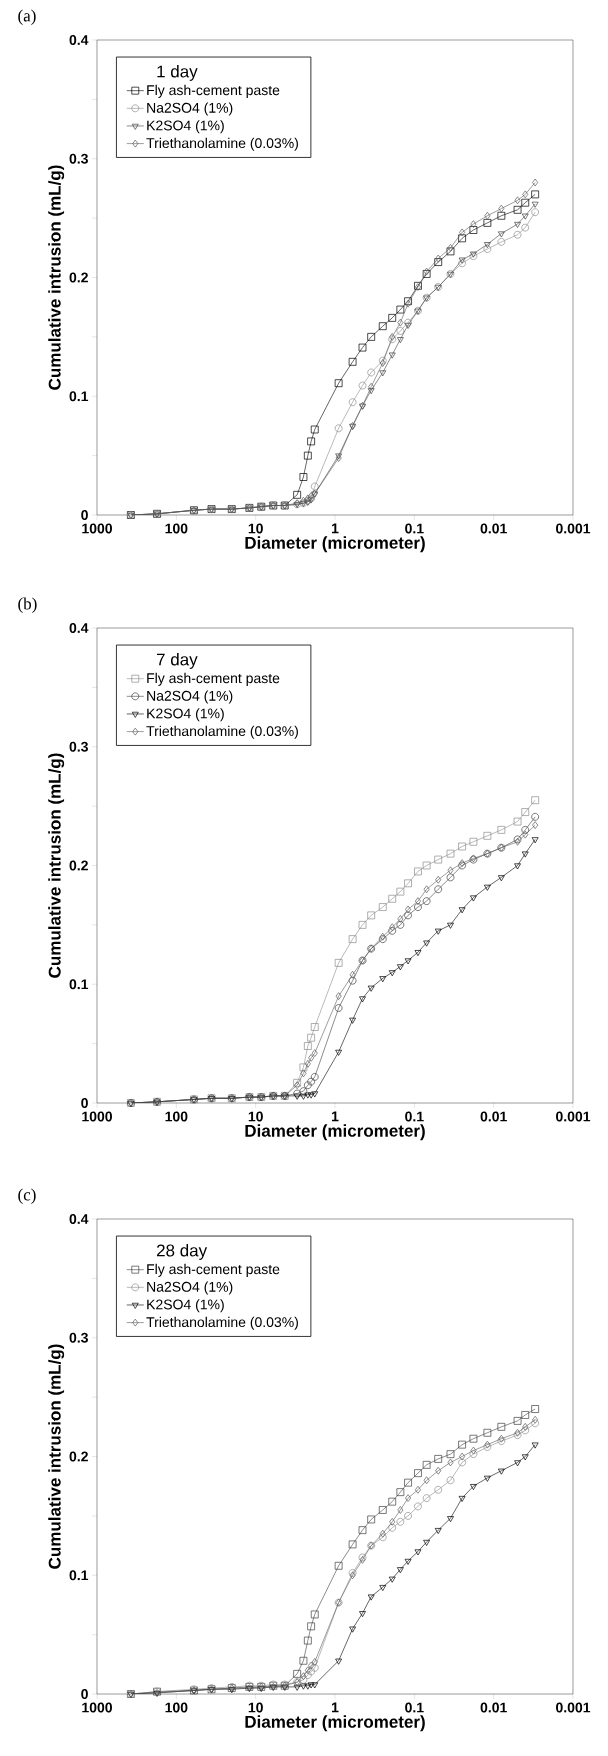  Describe the element at coordinates (27, 17) in the screenshot. I see `chart-title: (a)` at that location.